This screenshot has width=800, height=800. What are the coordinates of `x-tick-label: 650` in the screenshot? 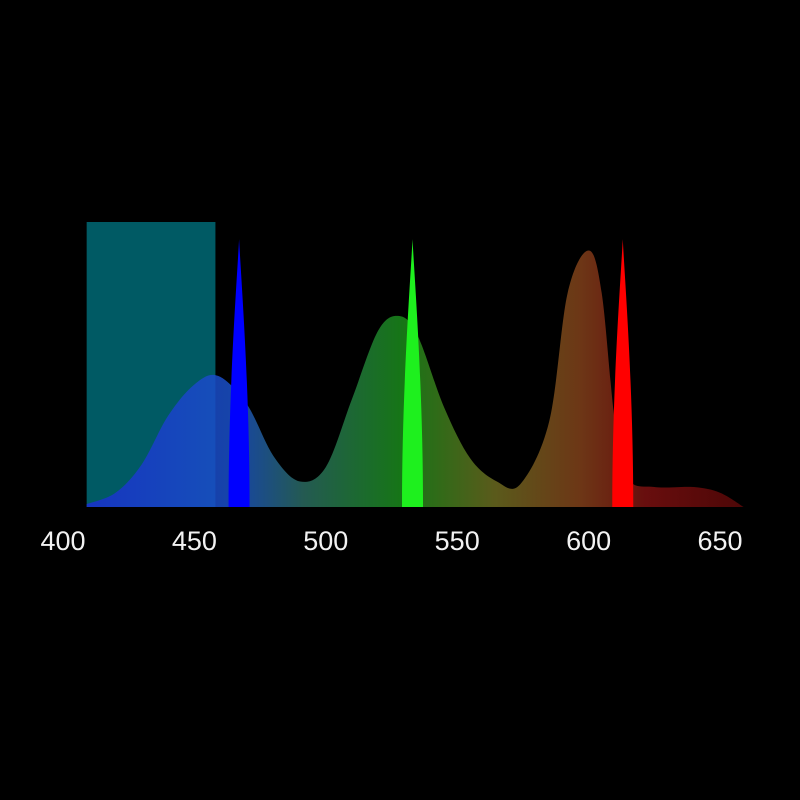 It's located at (719, 541).